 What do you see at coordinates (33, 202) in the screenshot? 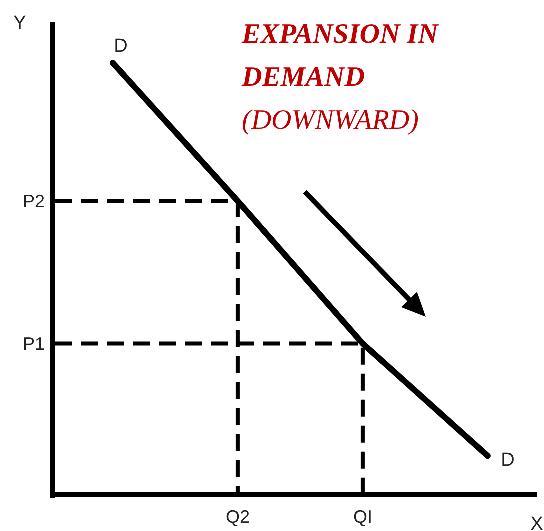
I see `ref-line-label: P2` at bounding box center [33, 202].